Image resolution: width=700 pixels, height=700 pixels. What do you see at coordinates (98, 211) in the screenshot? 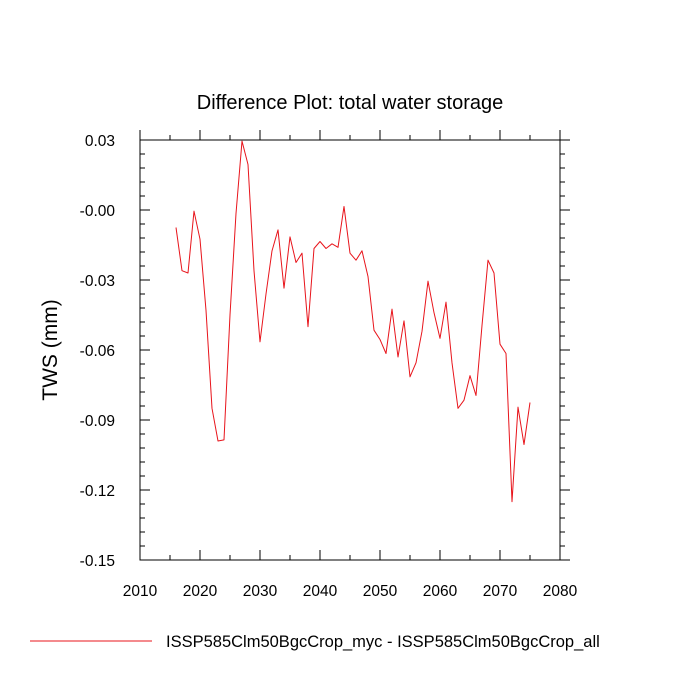
I see `y-tick-label: -0.00` at bounding box center [98, 211].